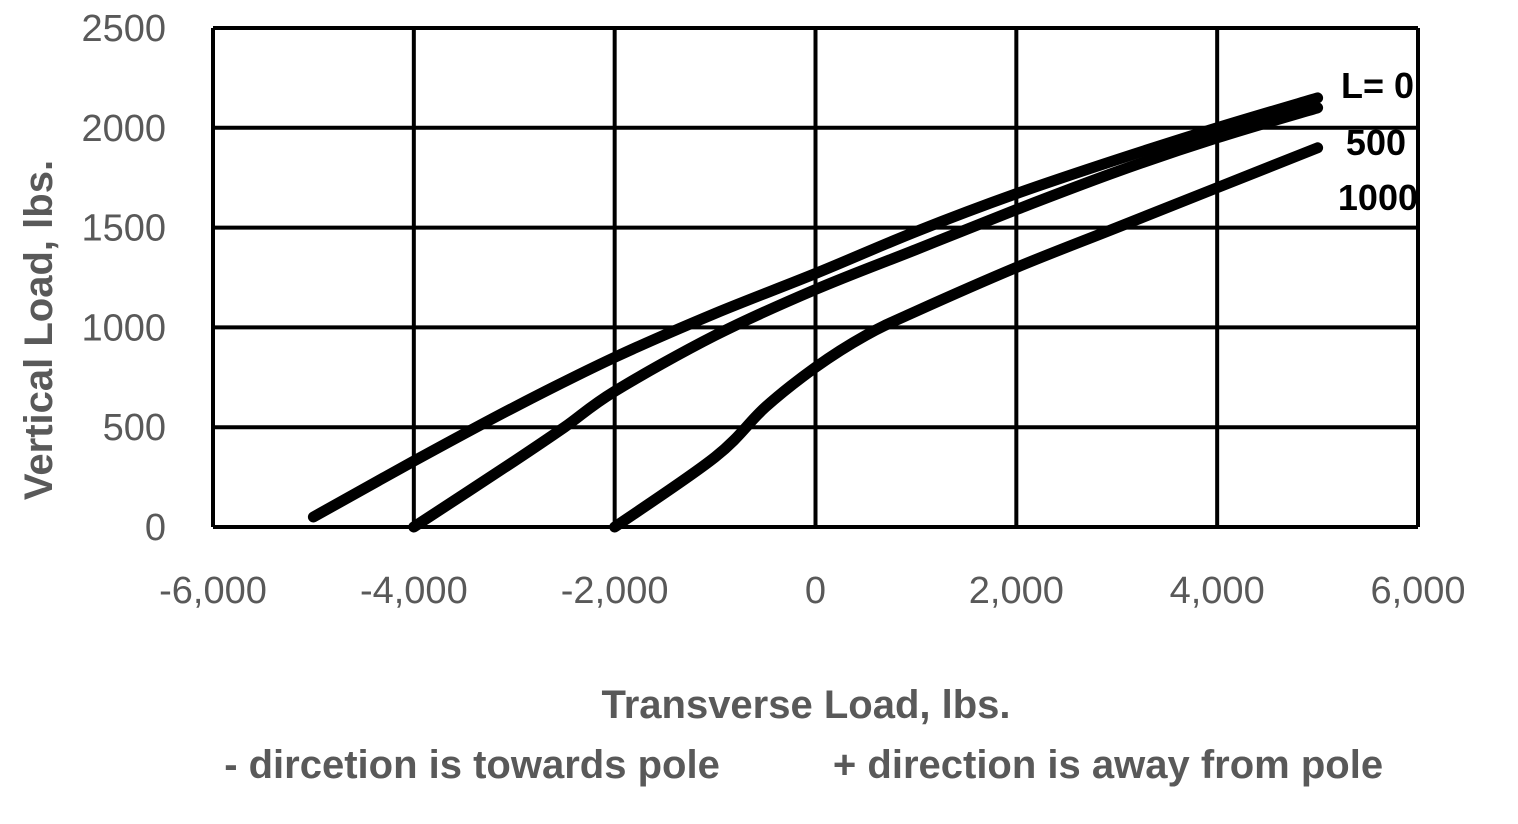  I want to click on series-label-1000: 1000, so click(1378, 197).